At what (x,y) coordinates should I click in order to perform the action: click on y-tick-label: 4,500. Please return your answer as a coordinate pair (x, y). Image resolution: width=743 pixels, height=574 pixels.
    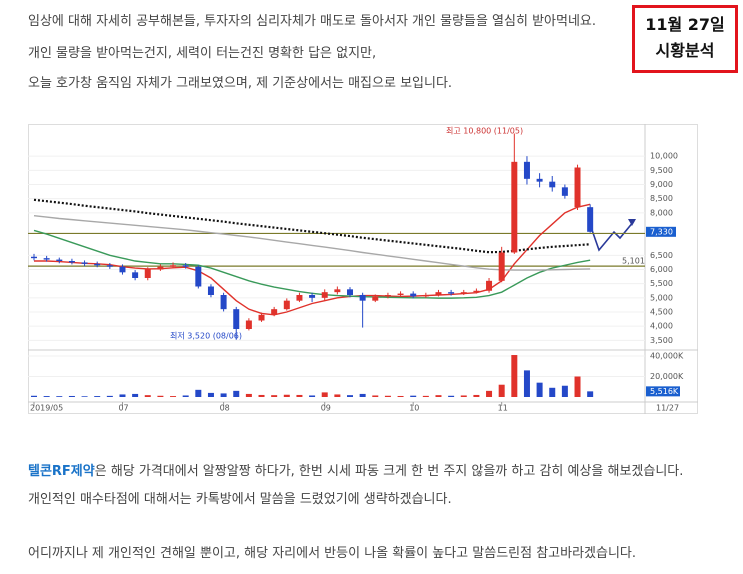
    Looking at the image, I should click on (661, 312).